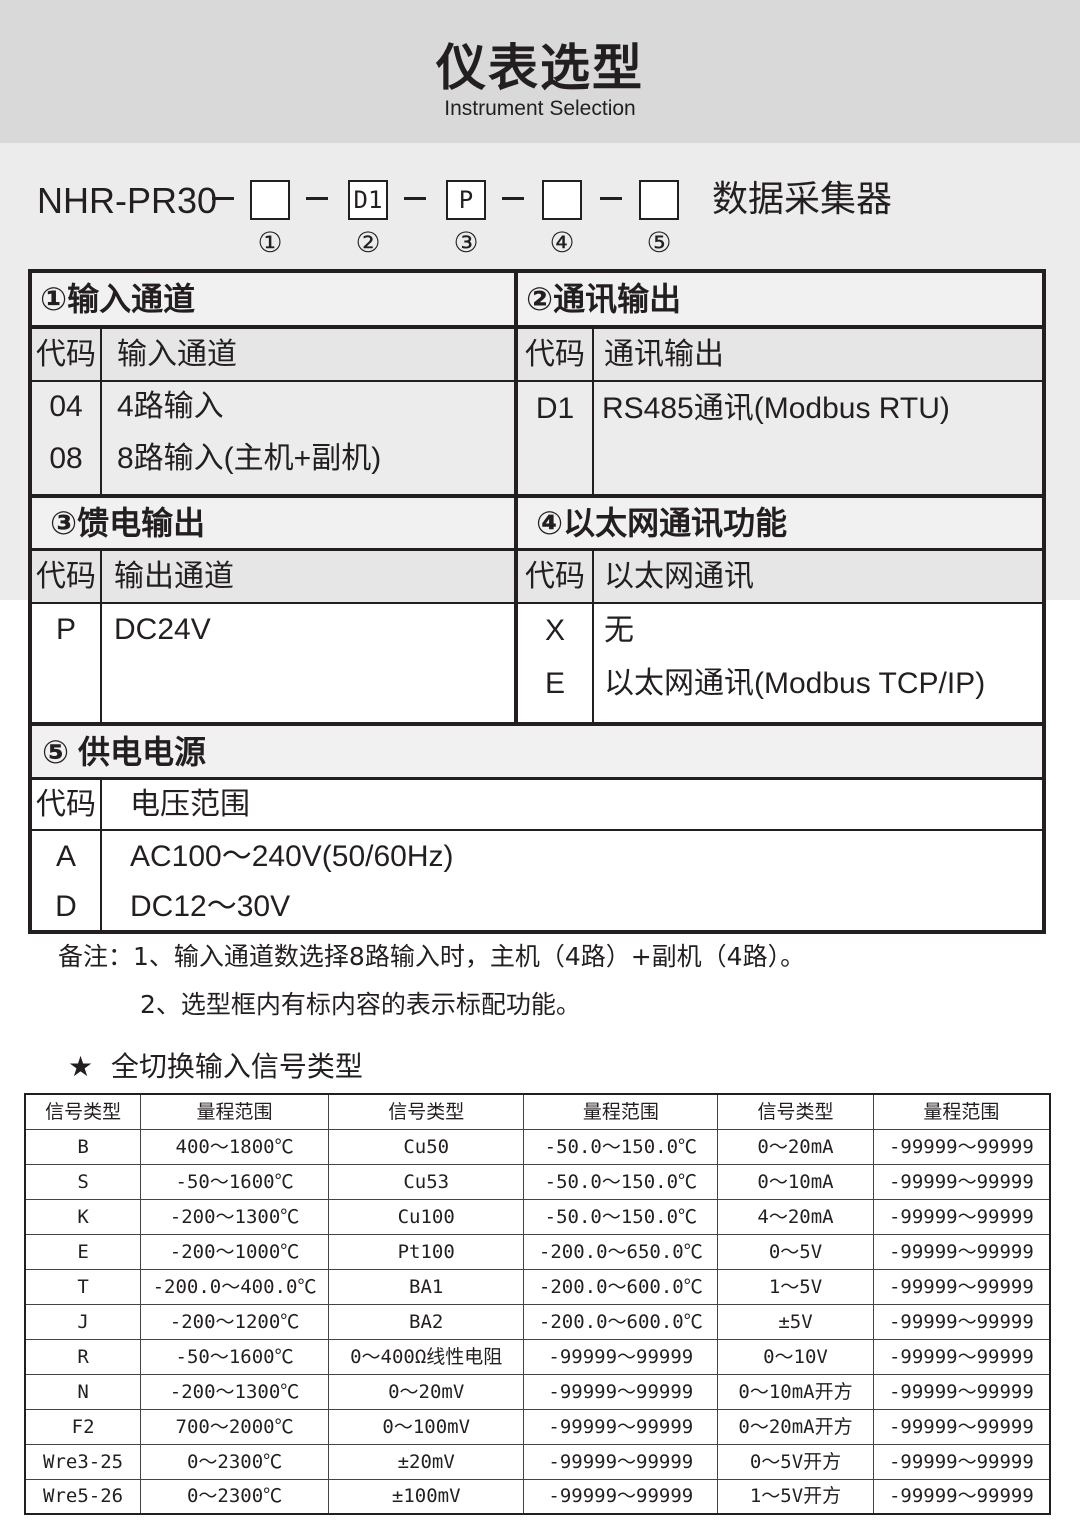  What do you see at coordinates (234, 1321) in the screenshot?
I see `table-cell: -200～1200℃` at bounding box center [234, 1321].